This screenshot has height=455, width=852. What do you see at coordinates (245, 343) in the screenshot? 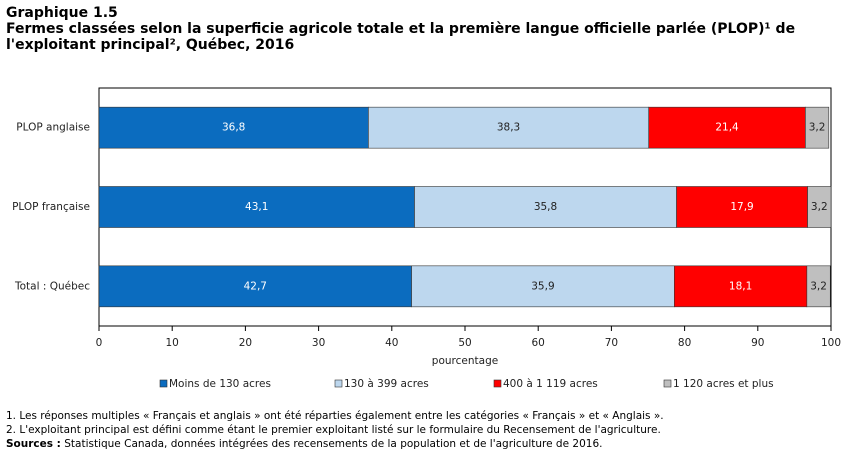
I see `x-tick-label: 20` at bounding box center [245, 343].